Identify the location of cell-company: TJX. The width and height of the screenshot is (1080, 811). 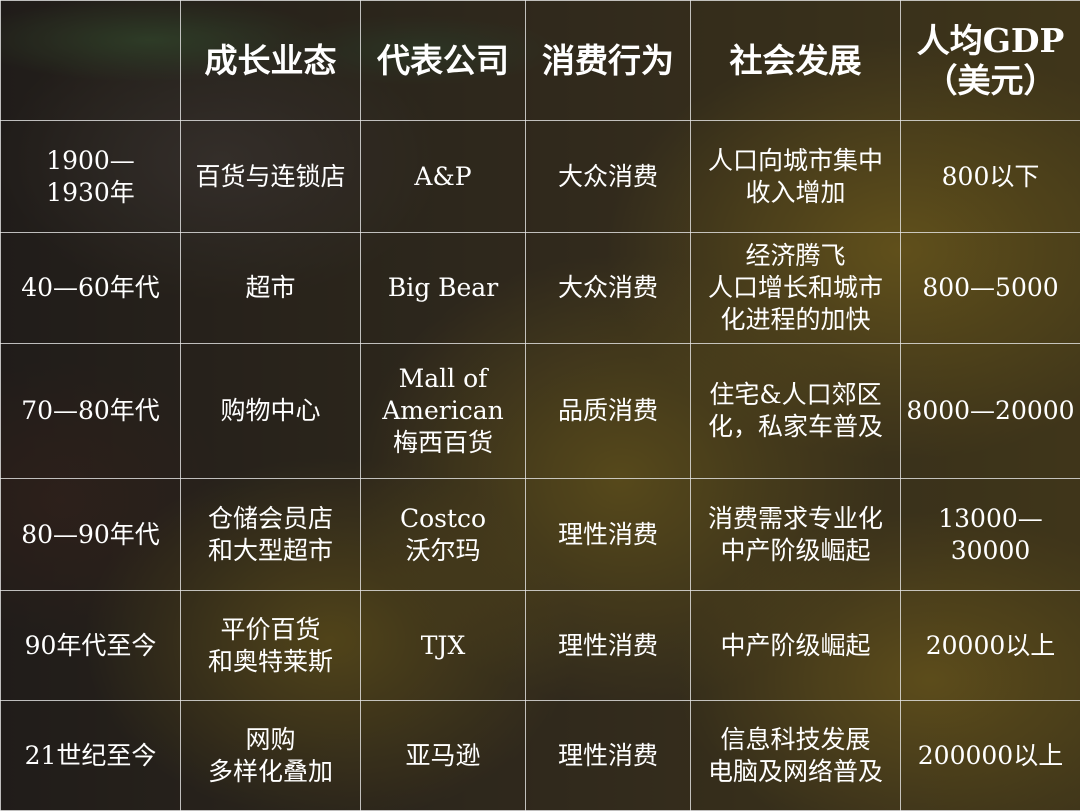
(443, 646).